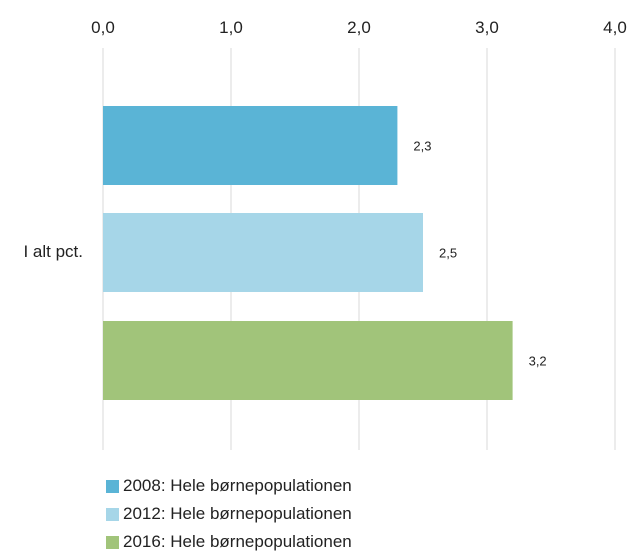 The width and height of the screenshot is (631, 556). I want to click on legend-swatch-2016, so click(112, 542).